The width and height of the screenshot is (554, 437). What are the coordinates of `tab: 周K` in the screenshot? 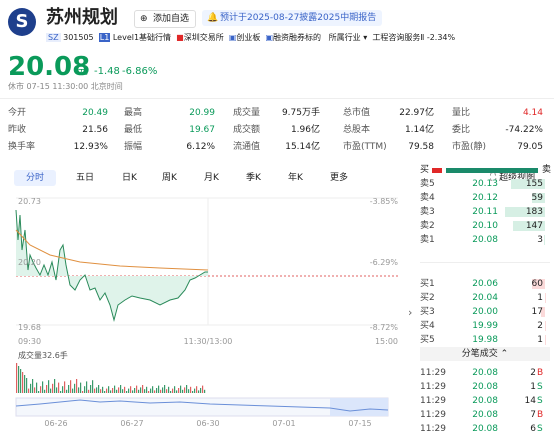 It's located at (169, 178).